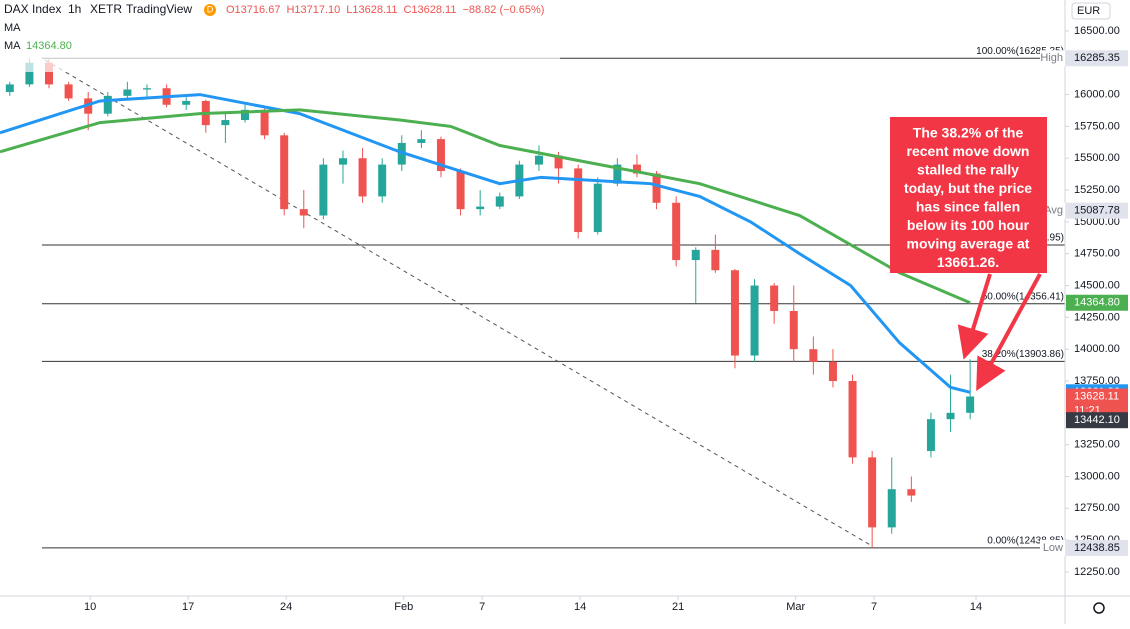 This screenshot has height=629, width=1130. I want to click on y-tick-label: 15750.00, so click(1097, 126).